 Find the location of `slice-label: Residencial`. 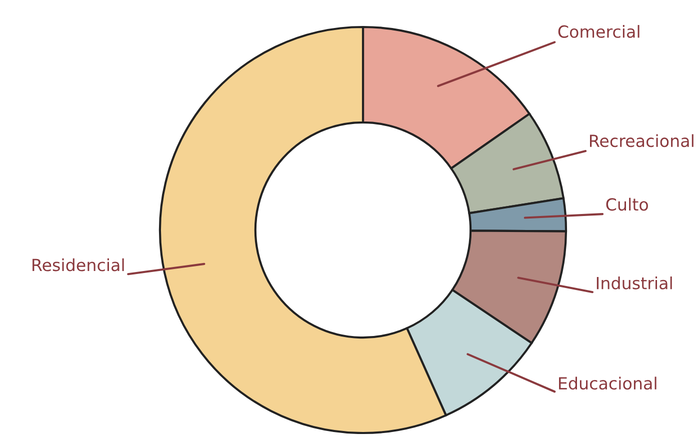

slice-label: Residencial is located at coordinates (78, 265).